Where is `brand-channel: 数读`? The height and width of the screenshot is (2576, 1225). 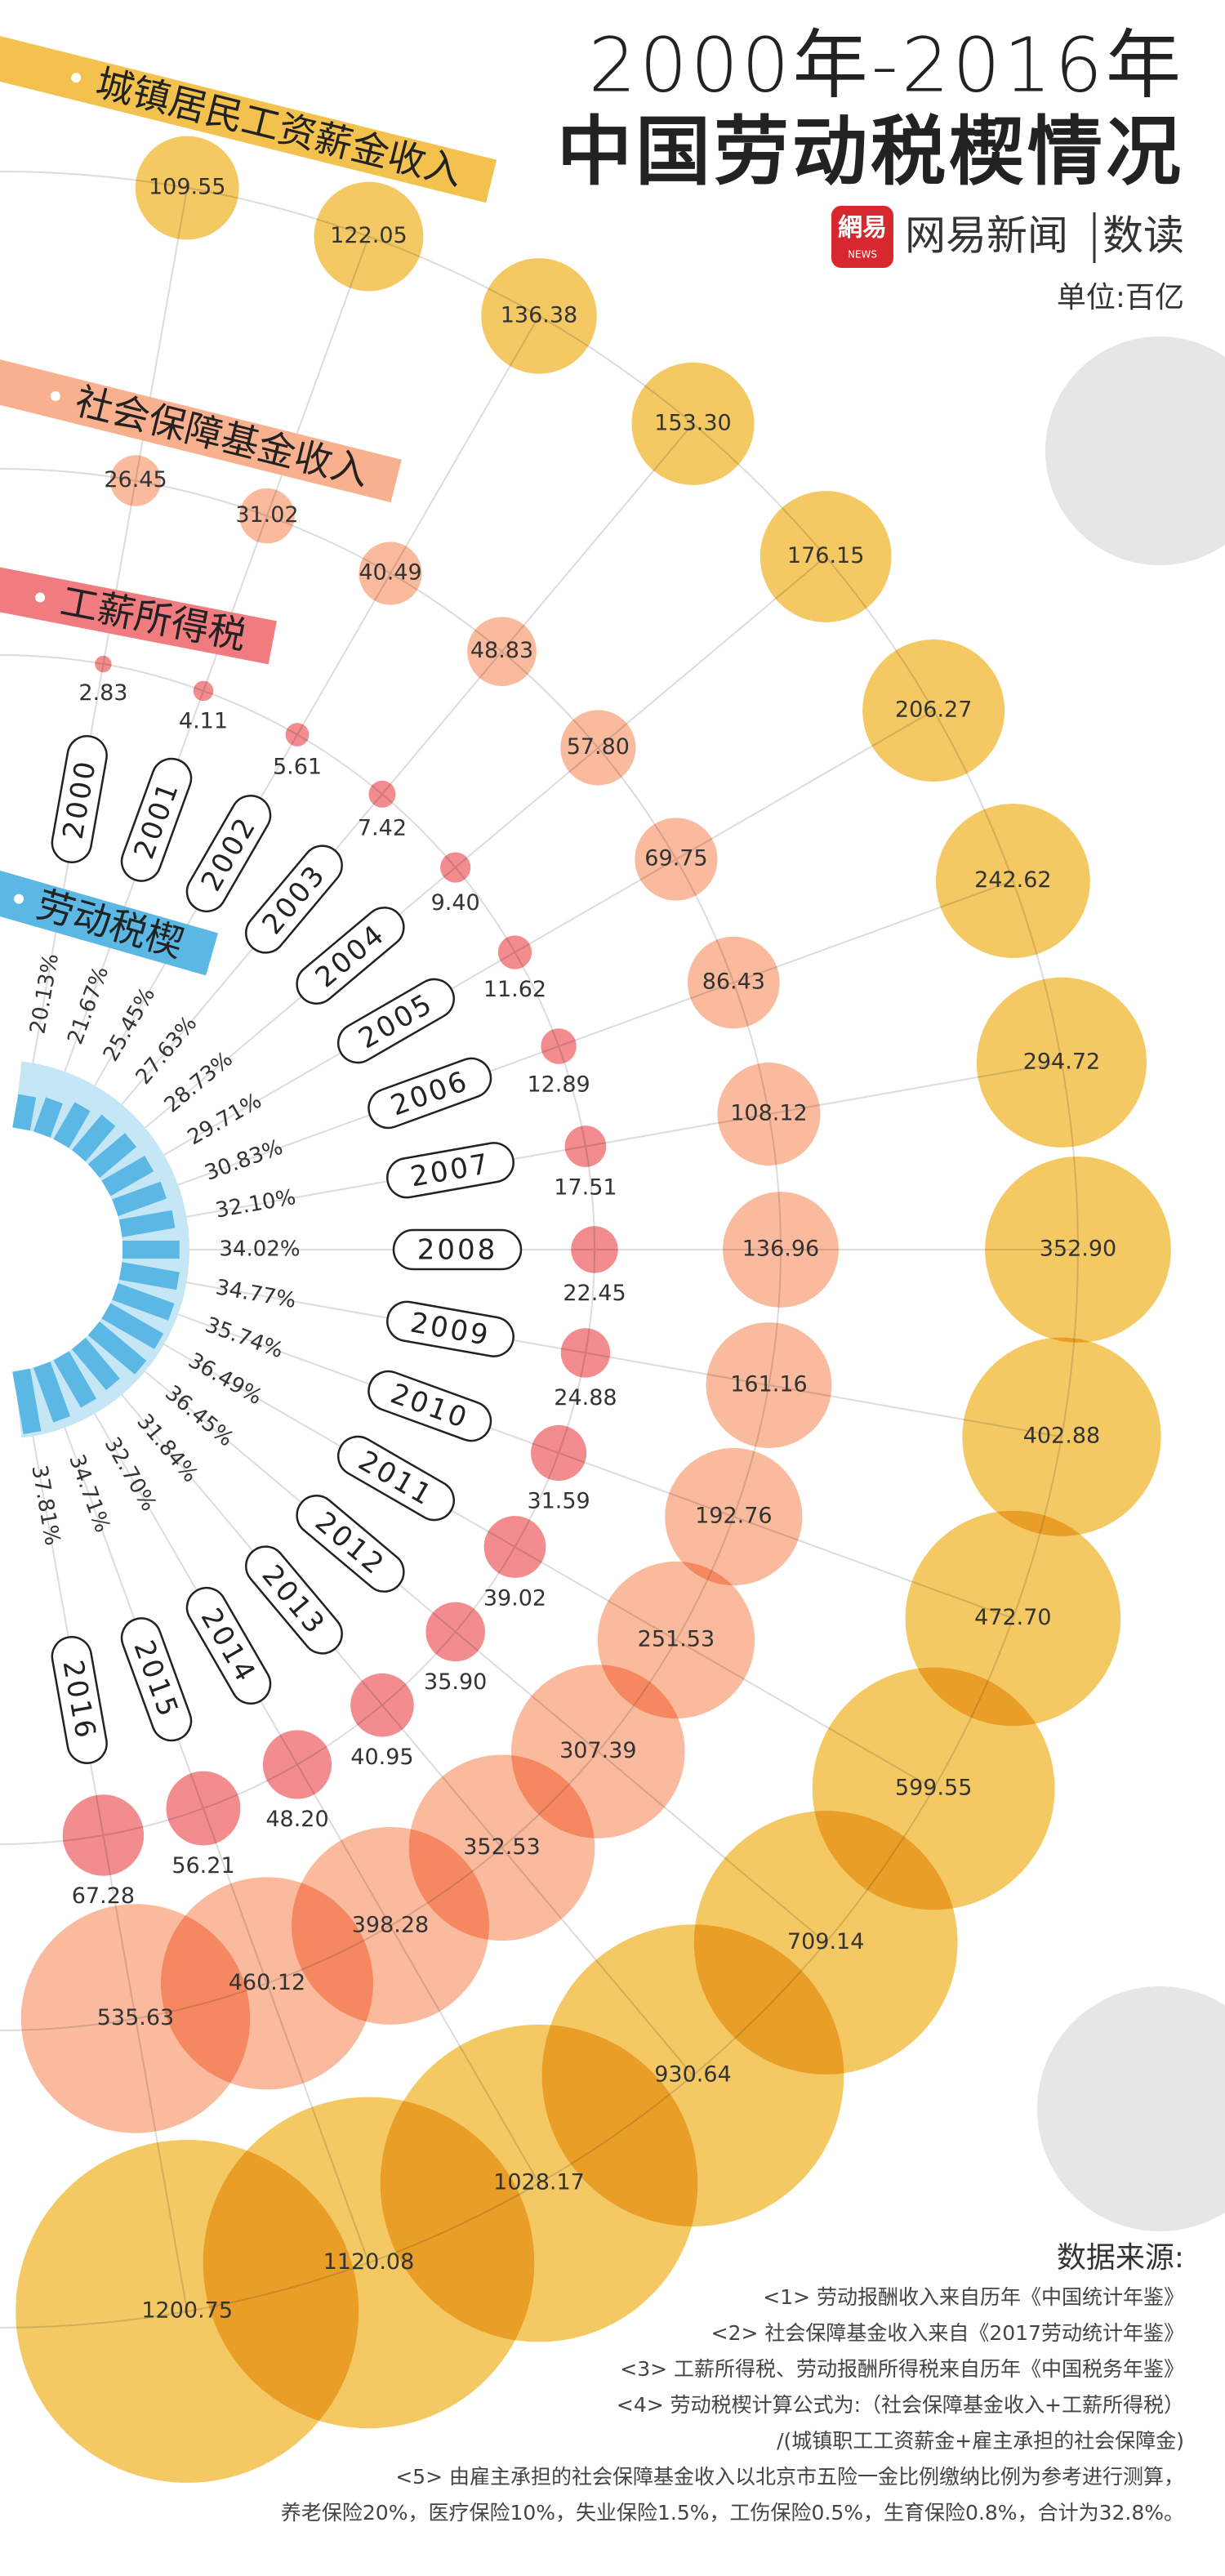
brand-channel: 数读 is located at coordinates (1143, 236).